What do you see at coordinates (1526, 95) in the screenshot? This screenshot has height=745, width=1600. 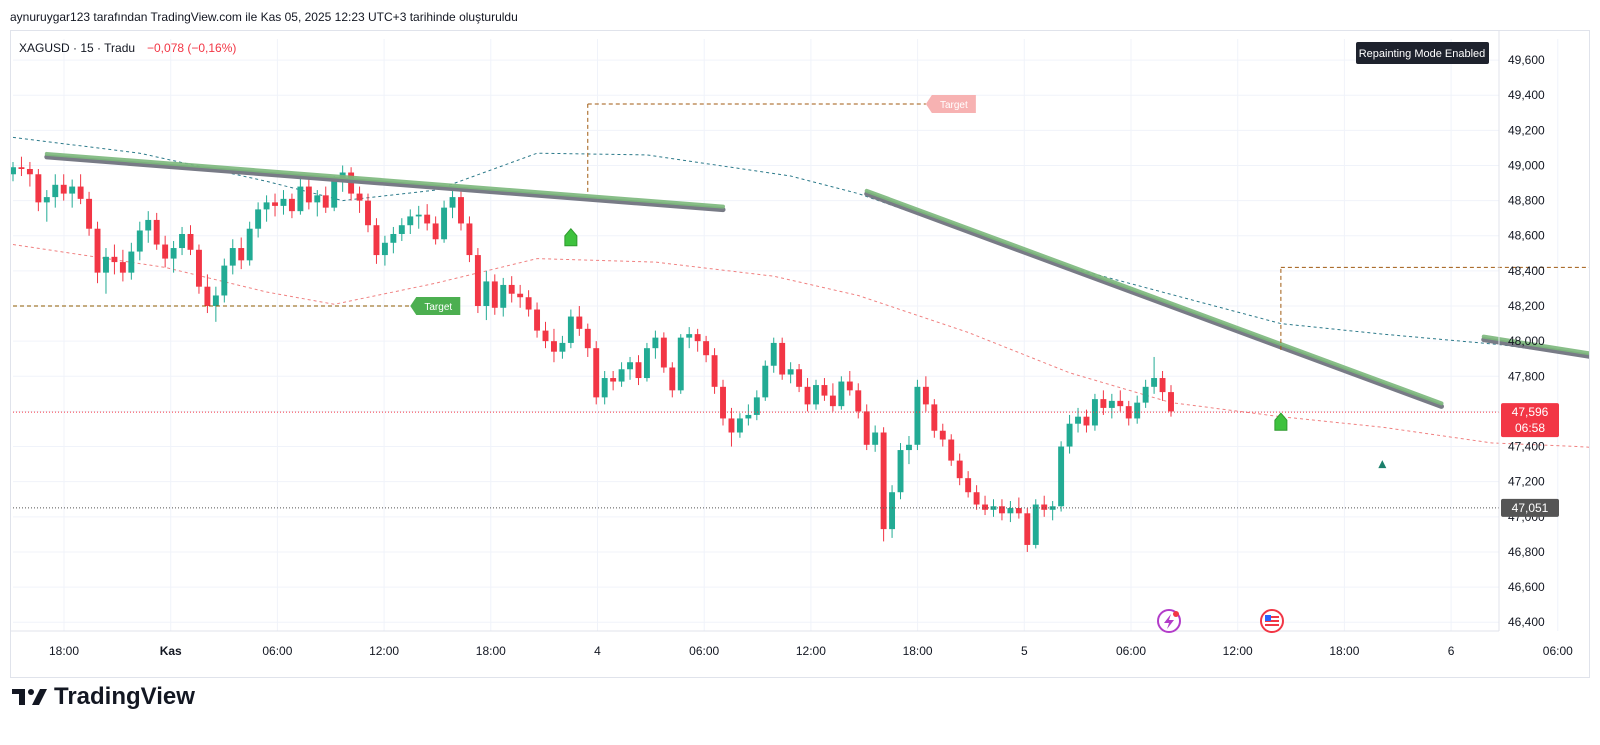 I see `y-tick-label: 49,400` at bounding box center [1526, 95].